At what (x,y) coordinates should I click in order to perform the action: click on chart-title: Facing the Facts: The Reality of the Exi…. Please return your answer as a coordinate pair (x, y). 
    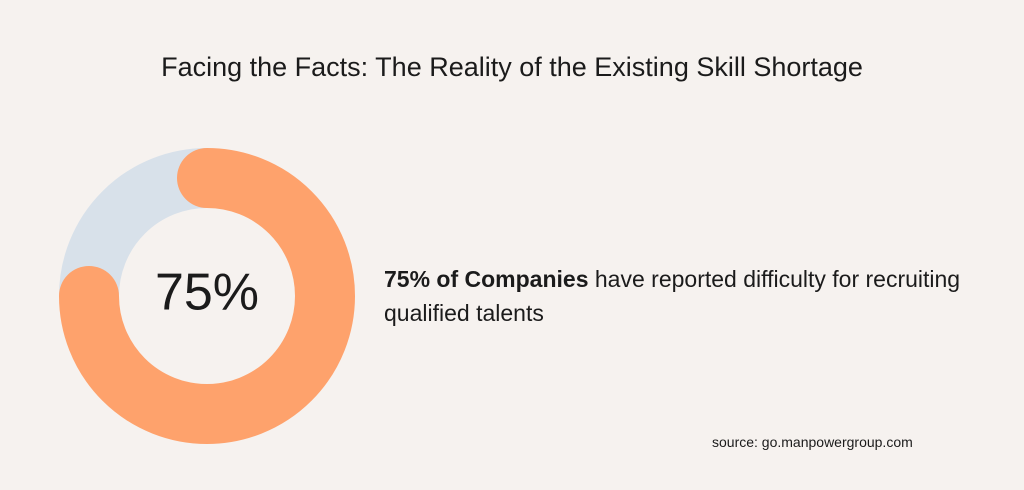
    Looking at the image, I should click on (512, 67).